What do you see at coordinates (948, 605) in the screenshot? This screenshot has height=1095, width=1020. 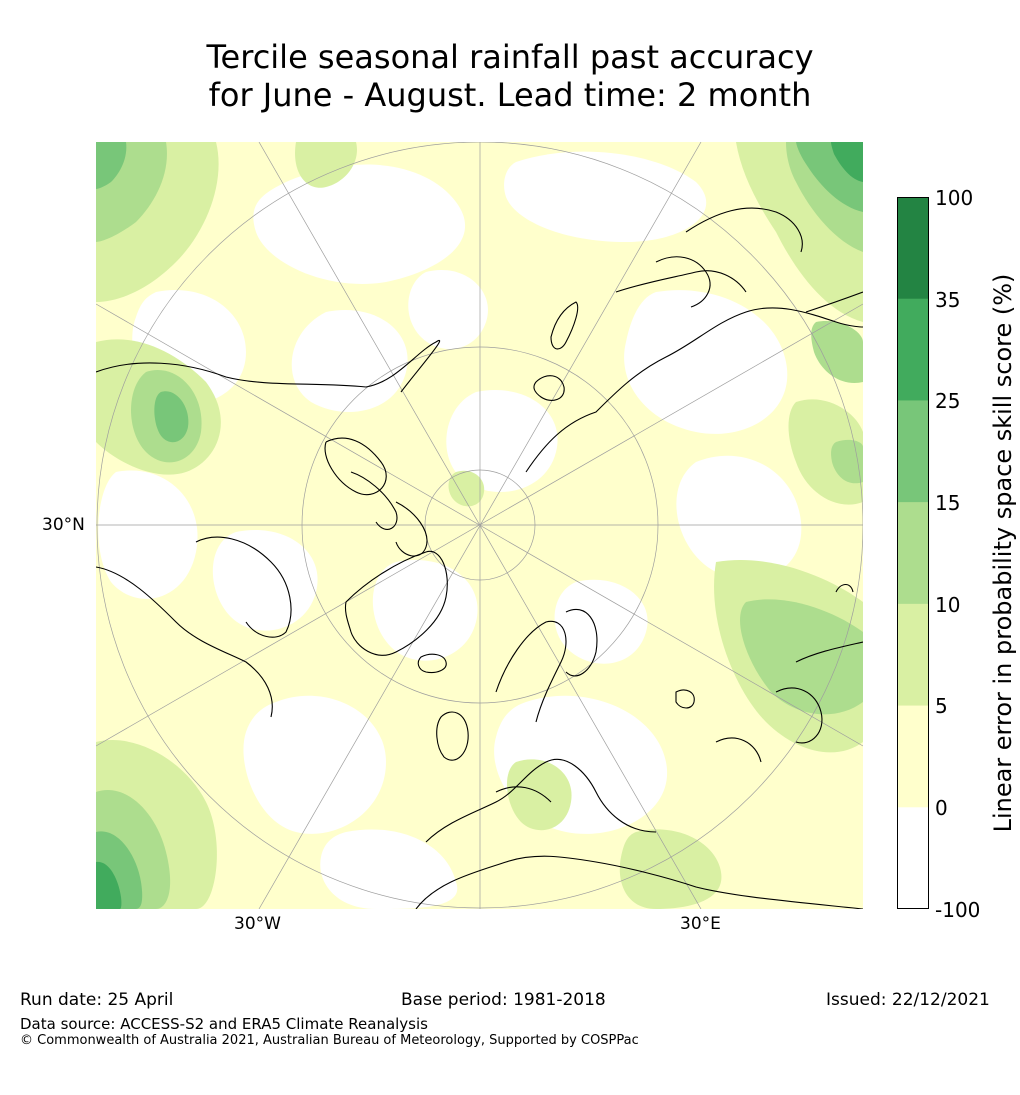 I see `colorbar-tick-10: 10` at bounding box center [948, 605].